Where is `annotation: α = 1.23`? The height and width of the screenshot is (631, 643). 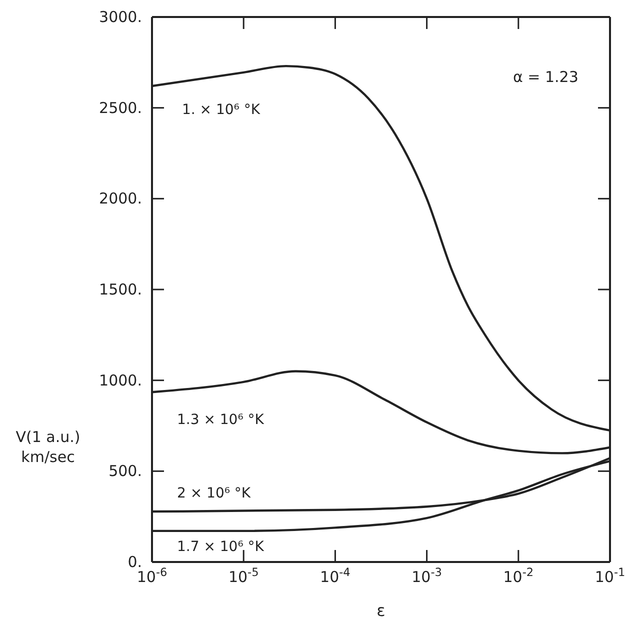
annotation: α = 1.23 is located at coordinates (545, 77).